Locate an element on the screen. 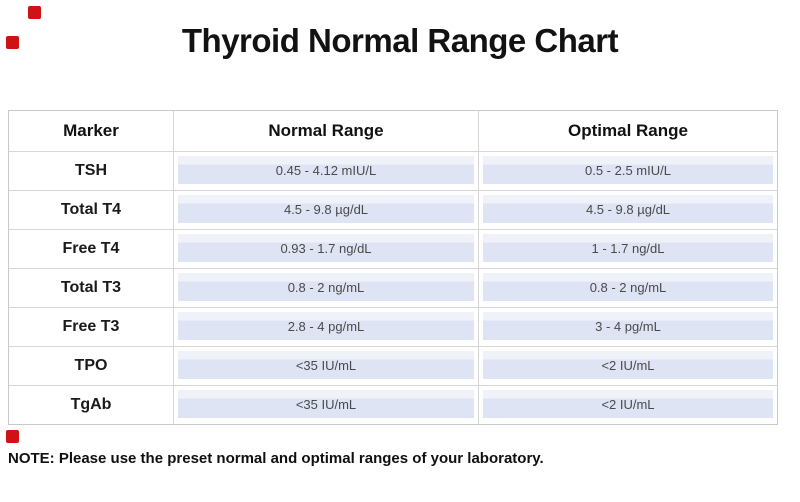  optimal-range-value: 4.5 - 9.8 µg/dL is located at coordinates (628, 209).